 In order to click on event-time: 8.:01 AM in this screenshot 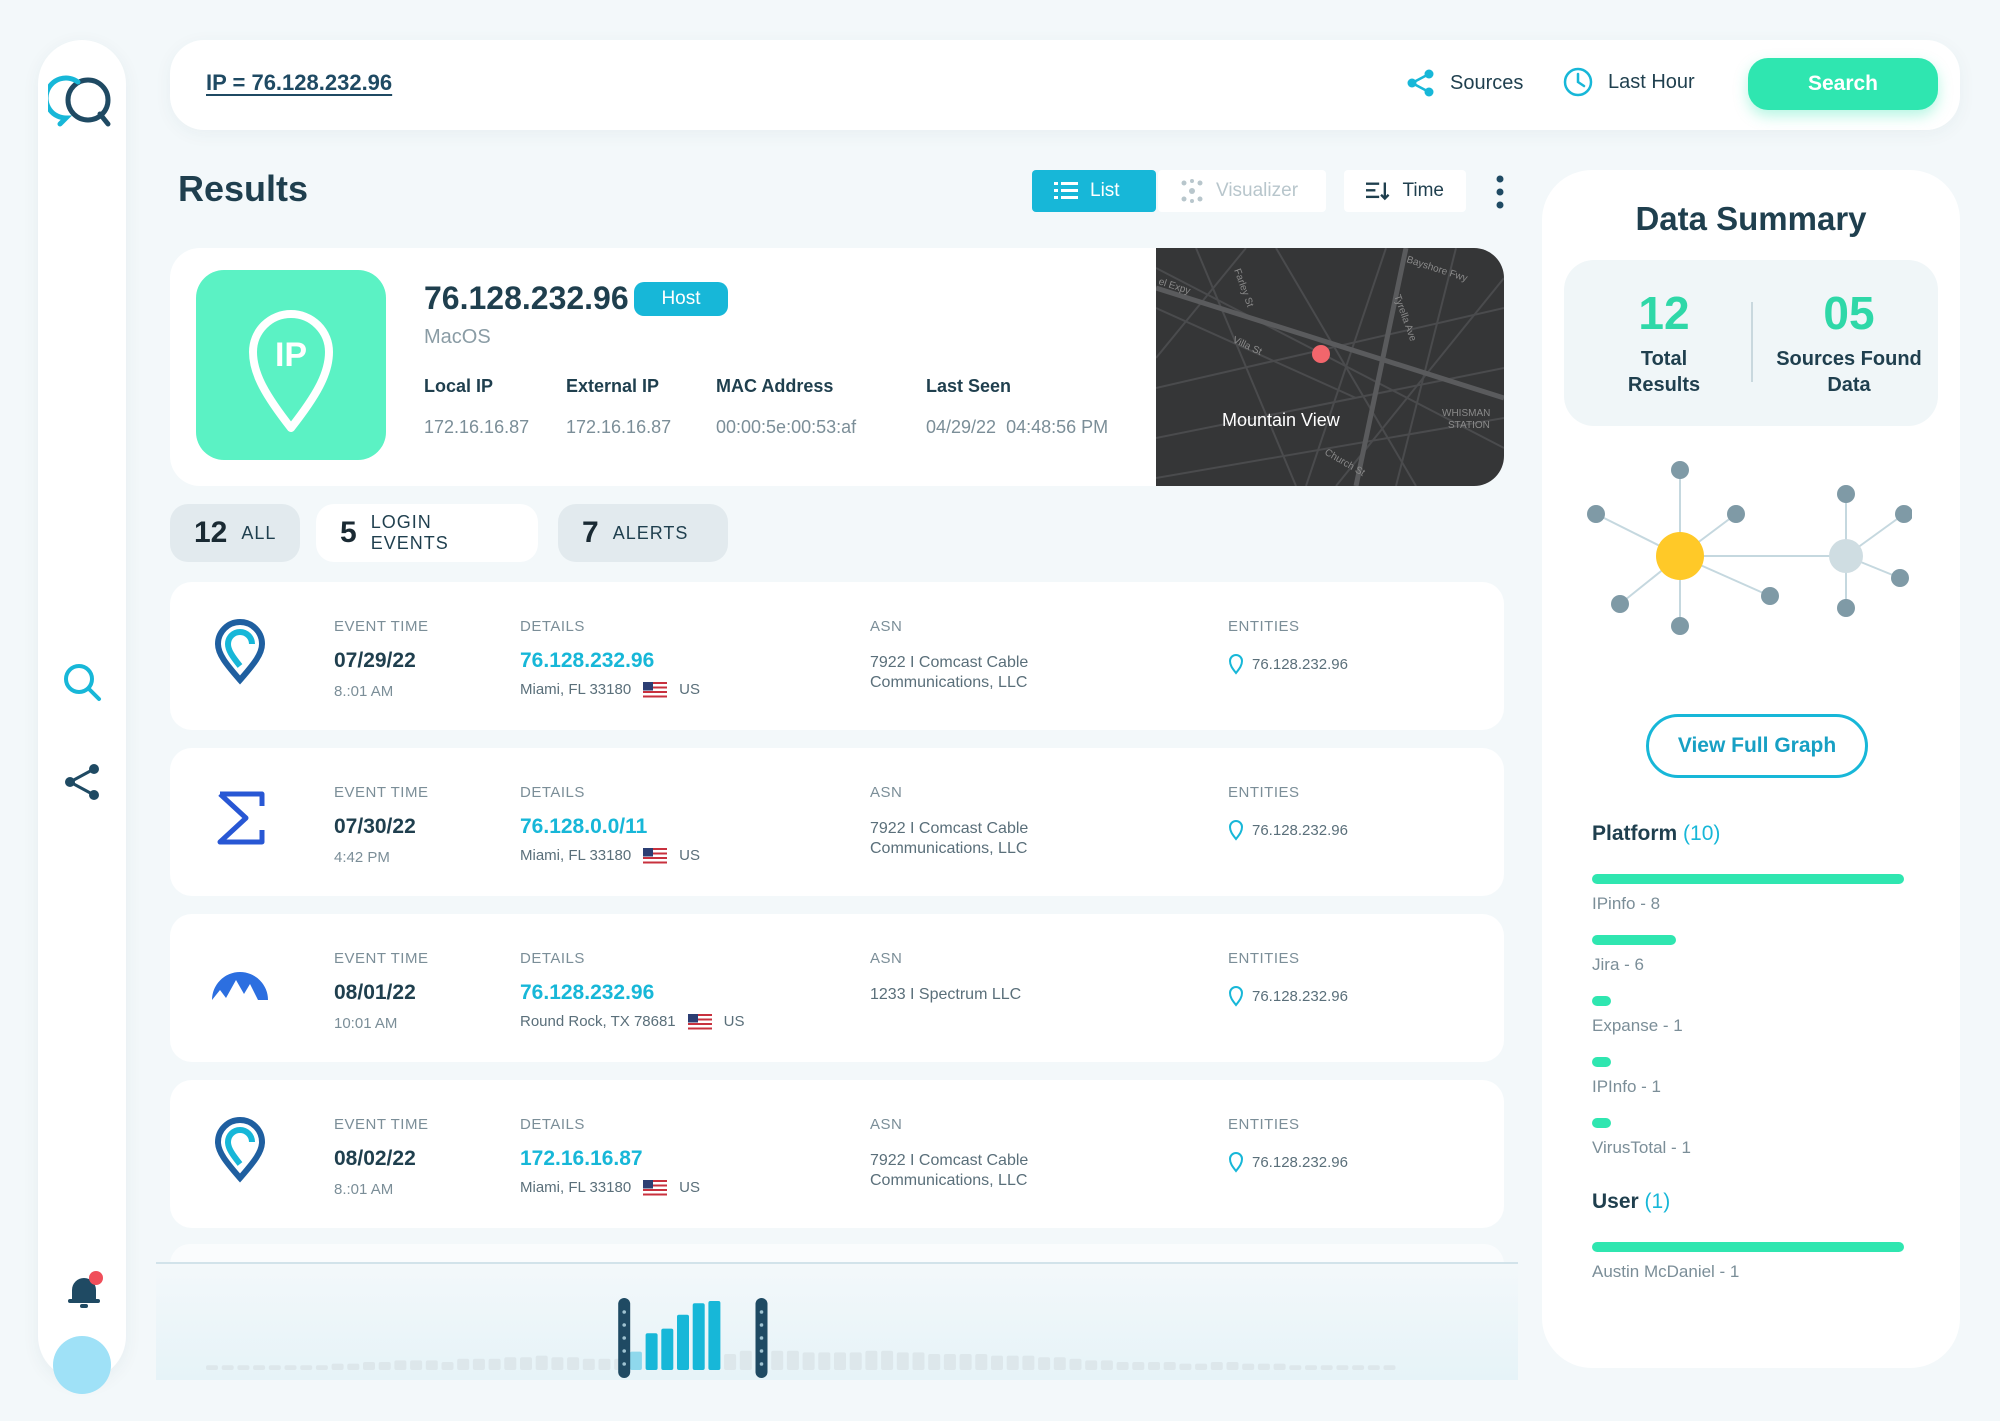, I will do `click(364, 691)`.